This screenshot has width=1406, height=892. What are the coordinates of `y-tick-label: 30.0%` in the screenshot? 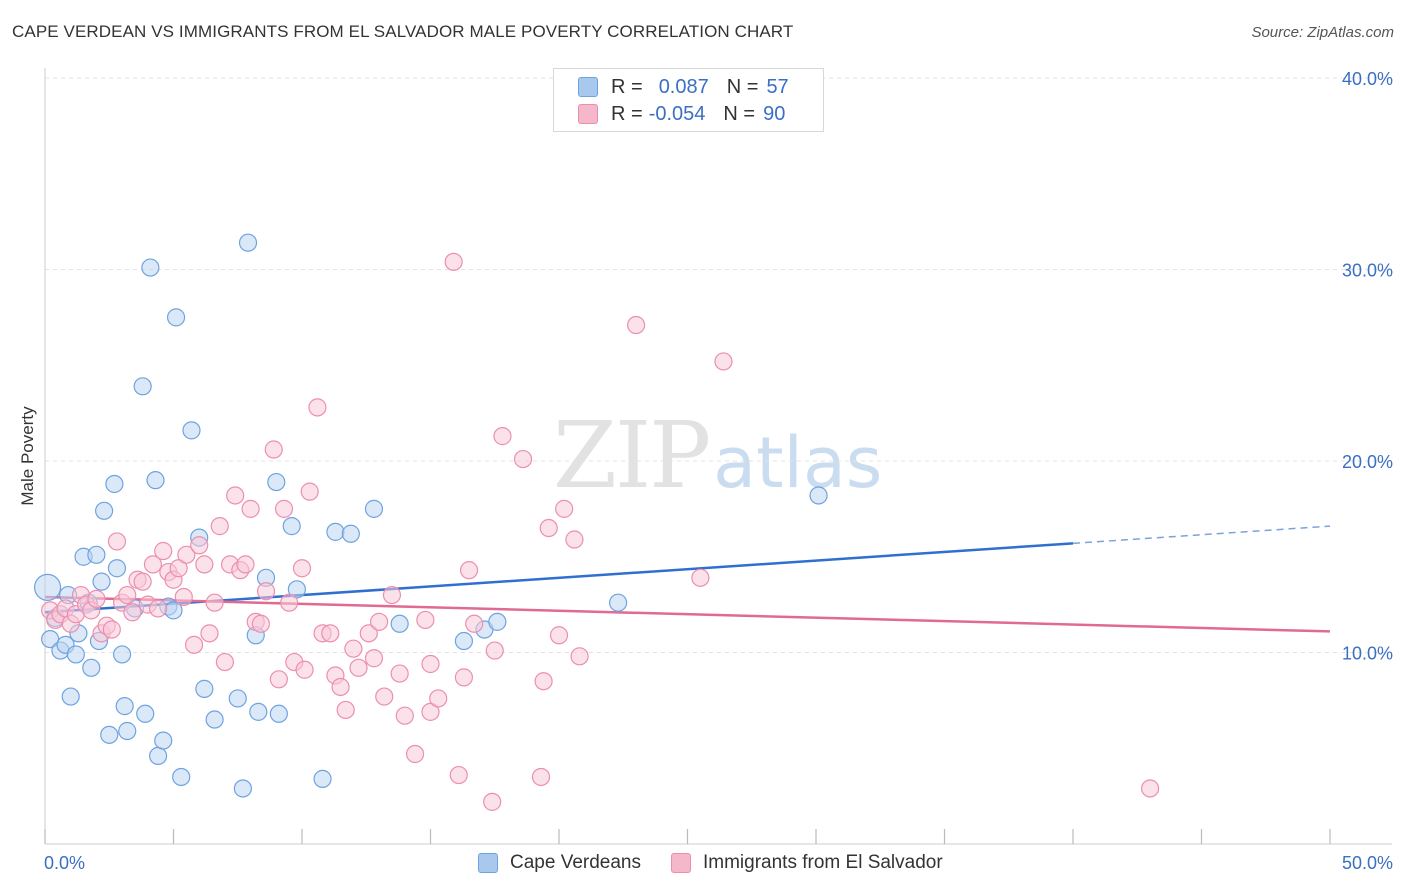 It's located at (1367, 271).